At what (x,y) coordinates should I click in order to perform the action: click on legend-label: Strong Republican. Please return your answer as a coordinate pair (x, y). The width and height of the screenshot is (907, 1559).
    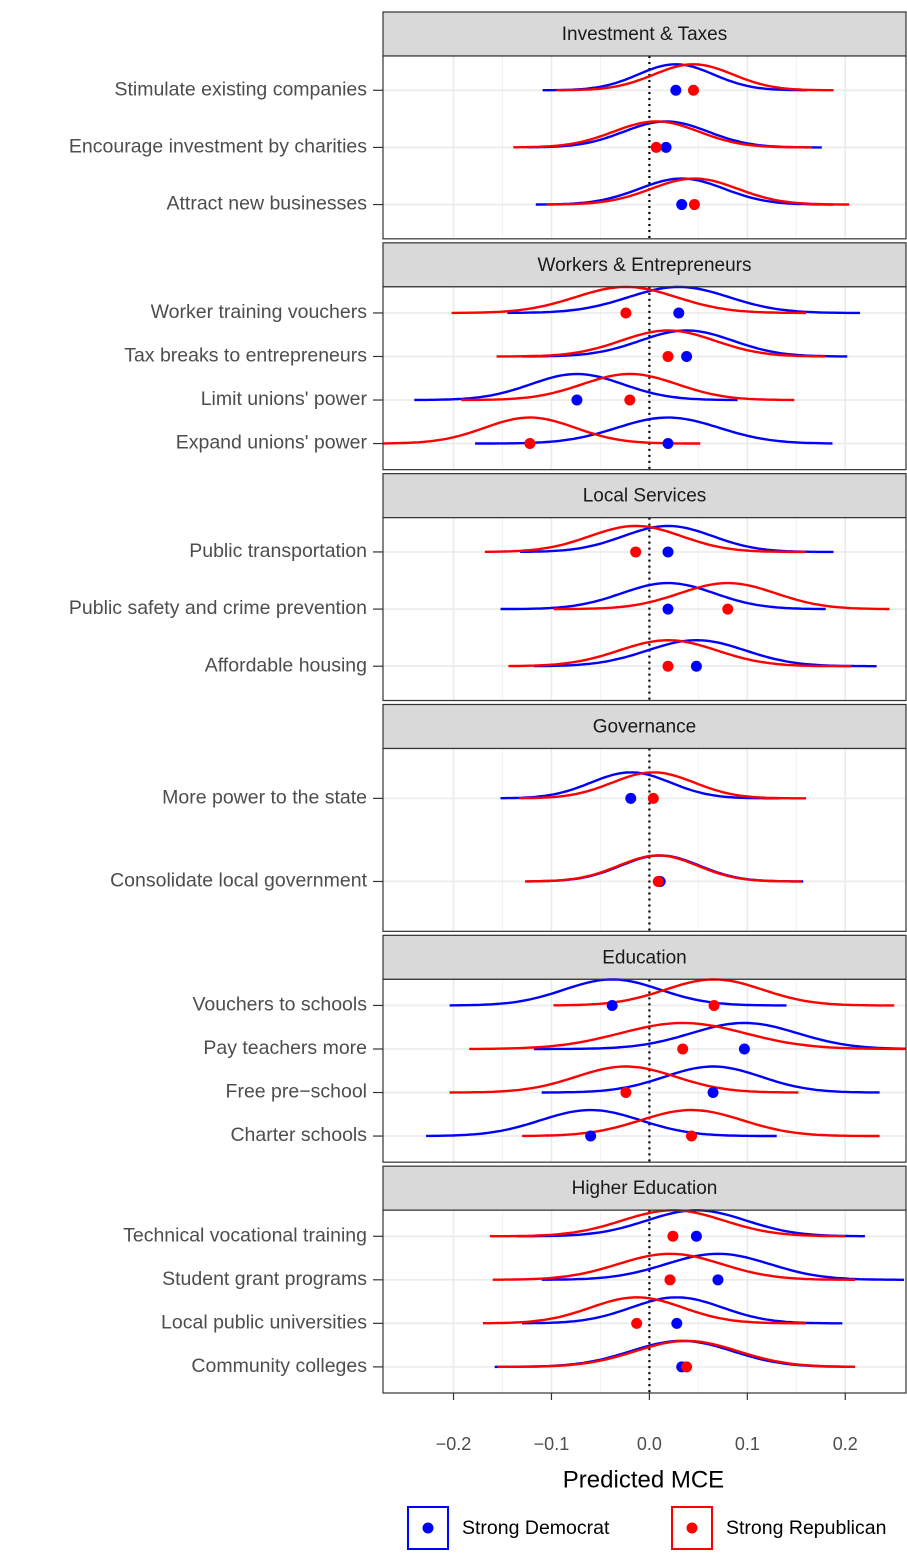
    Looking at the image, I should click on (806, 1528).